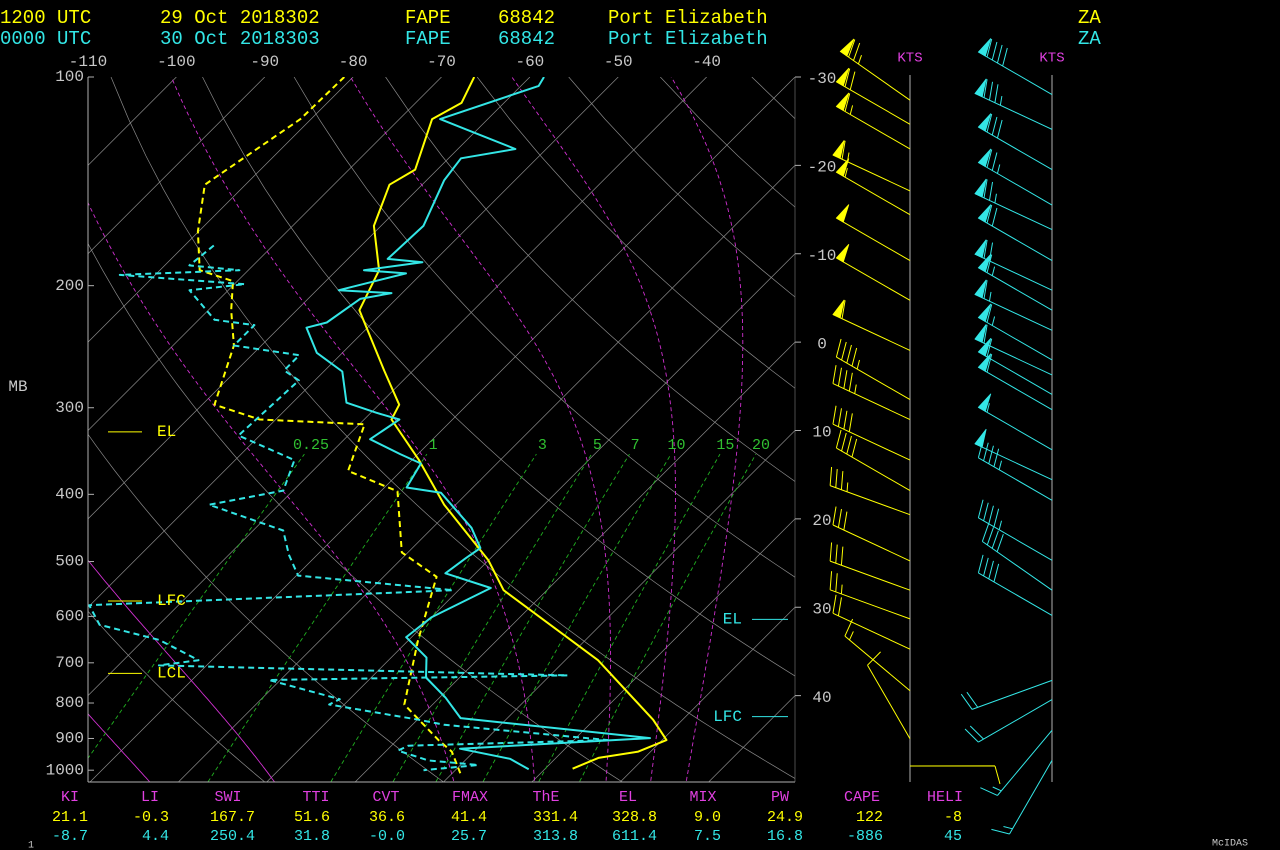 This screenshot has width=1280, height=850. What do you see at coordinates (69, 663) in the screenshot?
I see `y-tick-label: 700` at bounding box center [69, 663].